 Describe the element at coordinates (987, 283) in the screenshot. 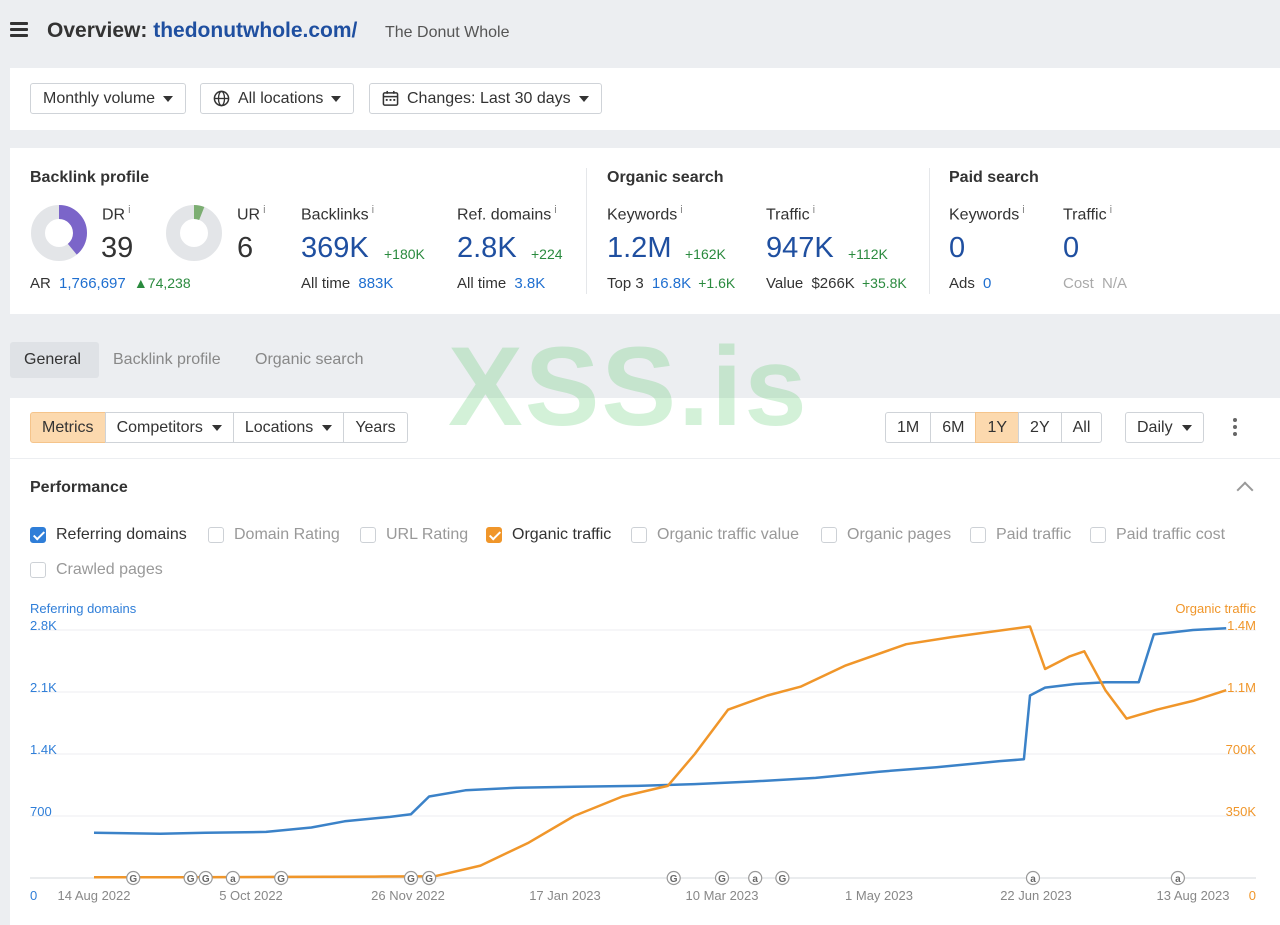

I see `ads-value-link: 0` at that location.